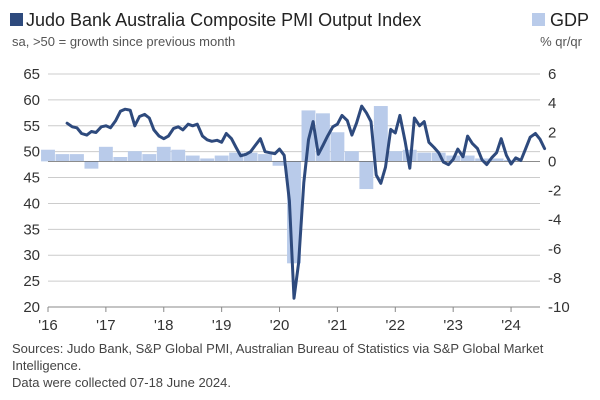 The height and width of the screenshot is (400, 600). What do you see at coordinates (31, 307) in the screenshot?
I see `left-tick-label: 20` at bounding box center [31, 307].